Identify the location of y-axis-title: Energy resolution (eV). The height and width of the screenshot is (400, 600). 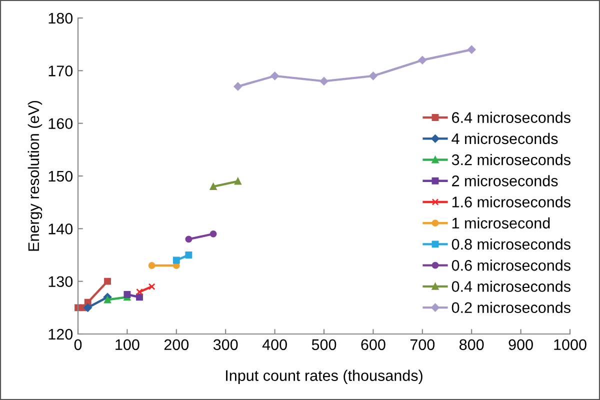
(35, 175).